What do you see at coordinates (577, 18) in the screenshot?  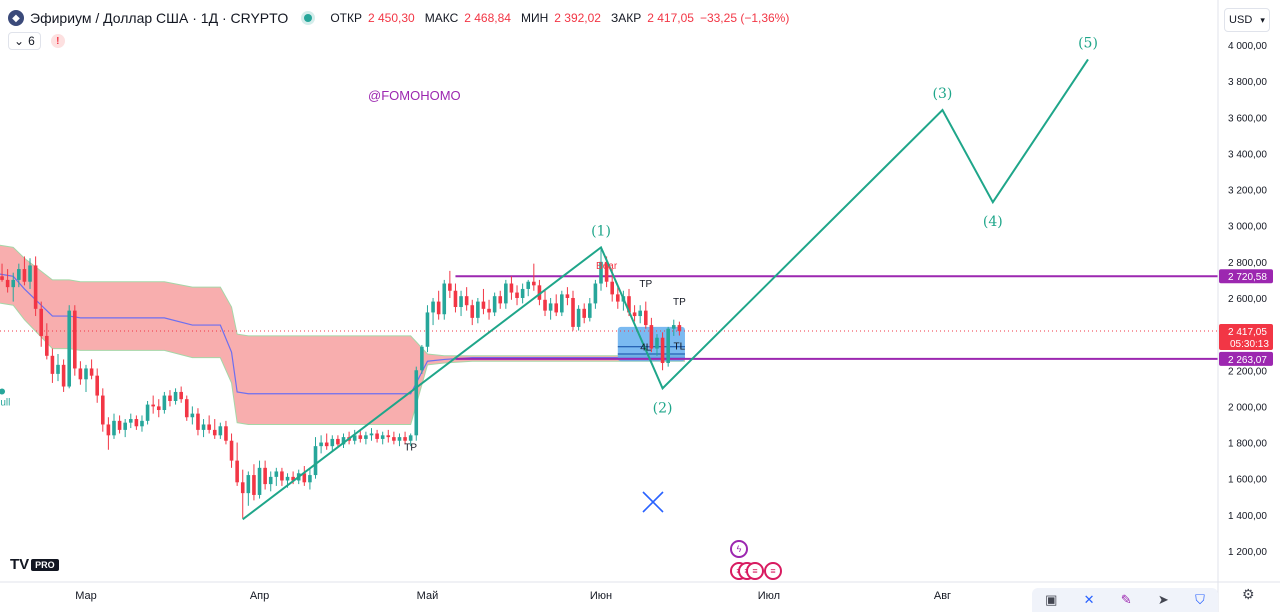 I see `low-value: 2 392,02` at bounding box center [577, 18].